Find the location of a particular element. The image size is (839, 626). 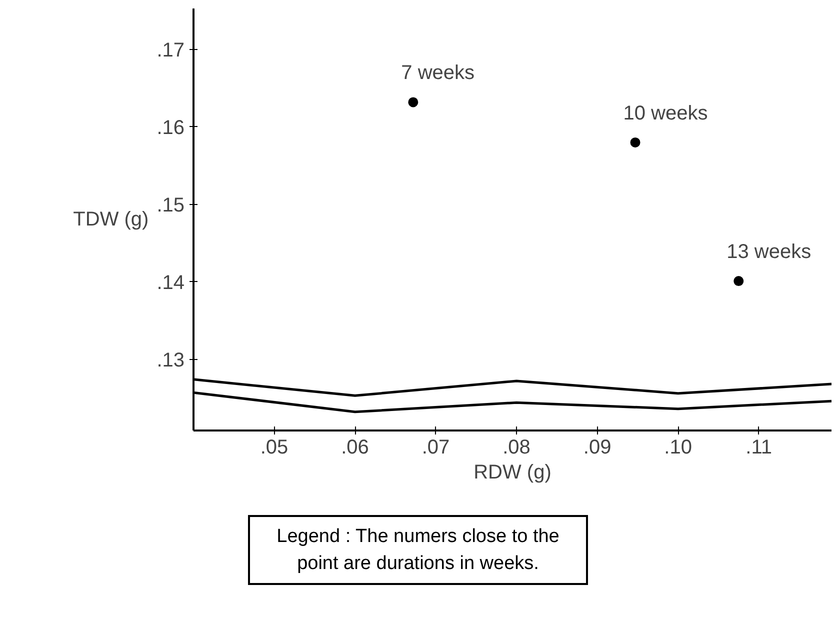

y-tick-label: .15 is located at coordinates (170, 205).